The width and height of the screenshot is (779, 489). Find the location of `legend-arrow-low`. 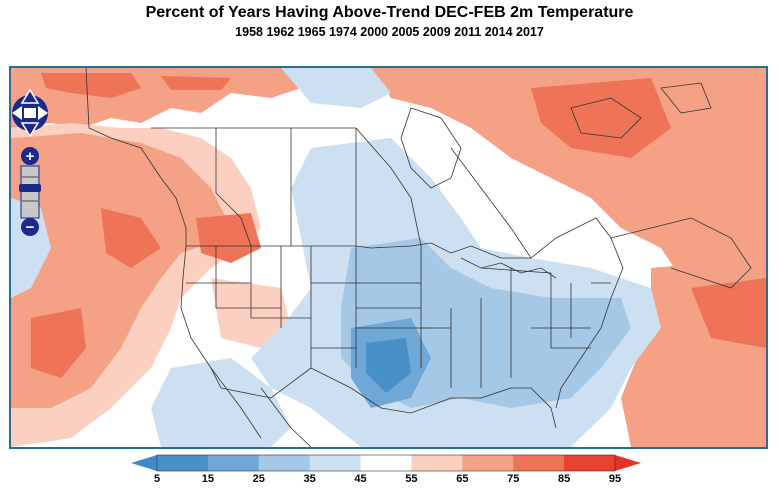

legend-arrow-low is located at coordinates (144, 463).